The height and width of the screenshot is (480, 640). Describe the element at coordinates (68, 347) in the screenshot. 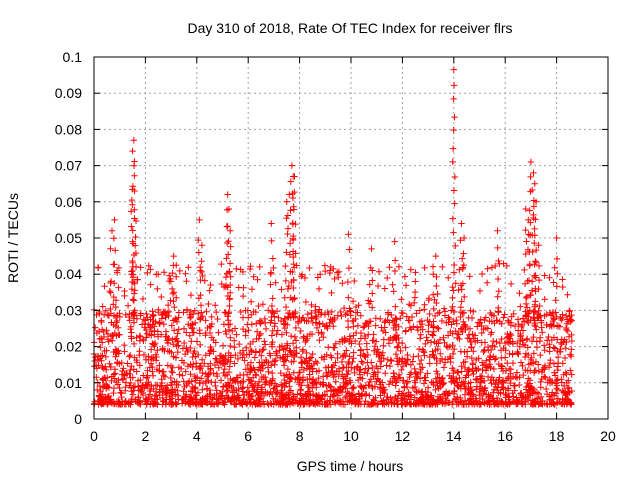

I see `y-tick-label: 0.02` at that location.